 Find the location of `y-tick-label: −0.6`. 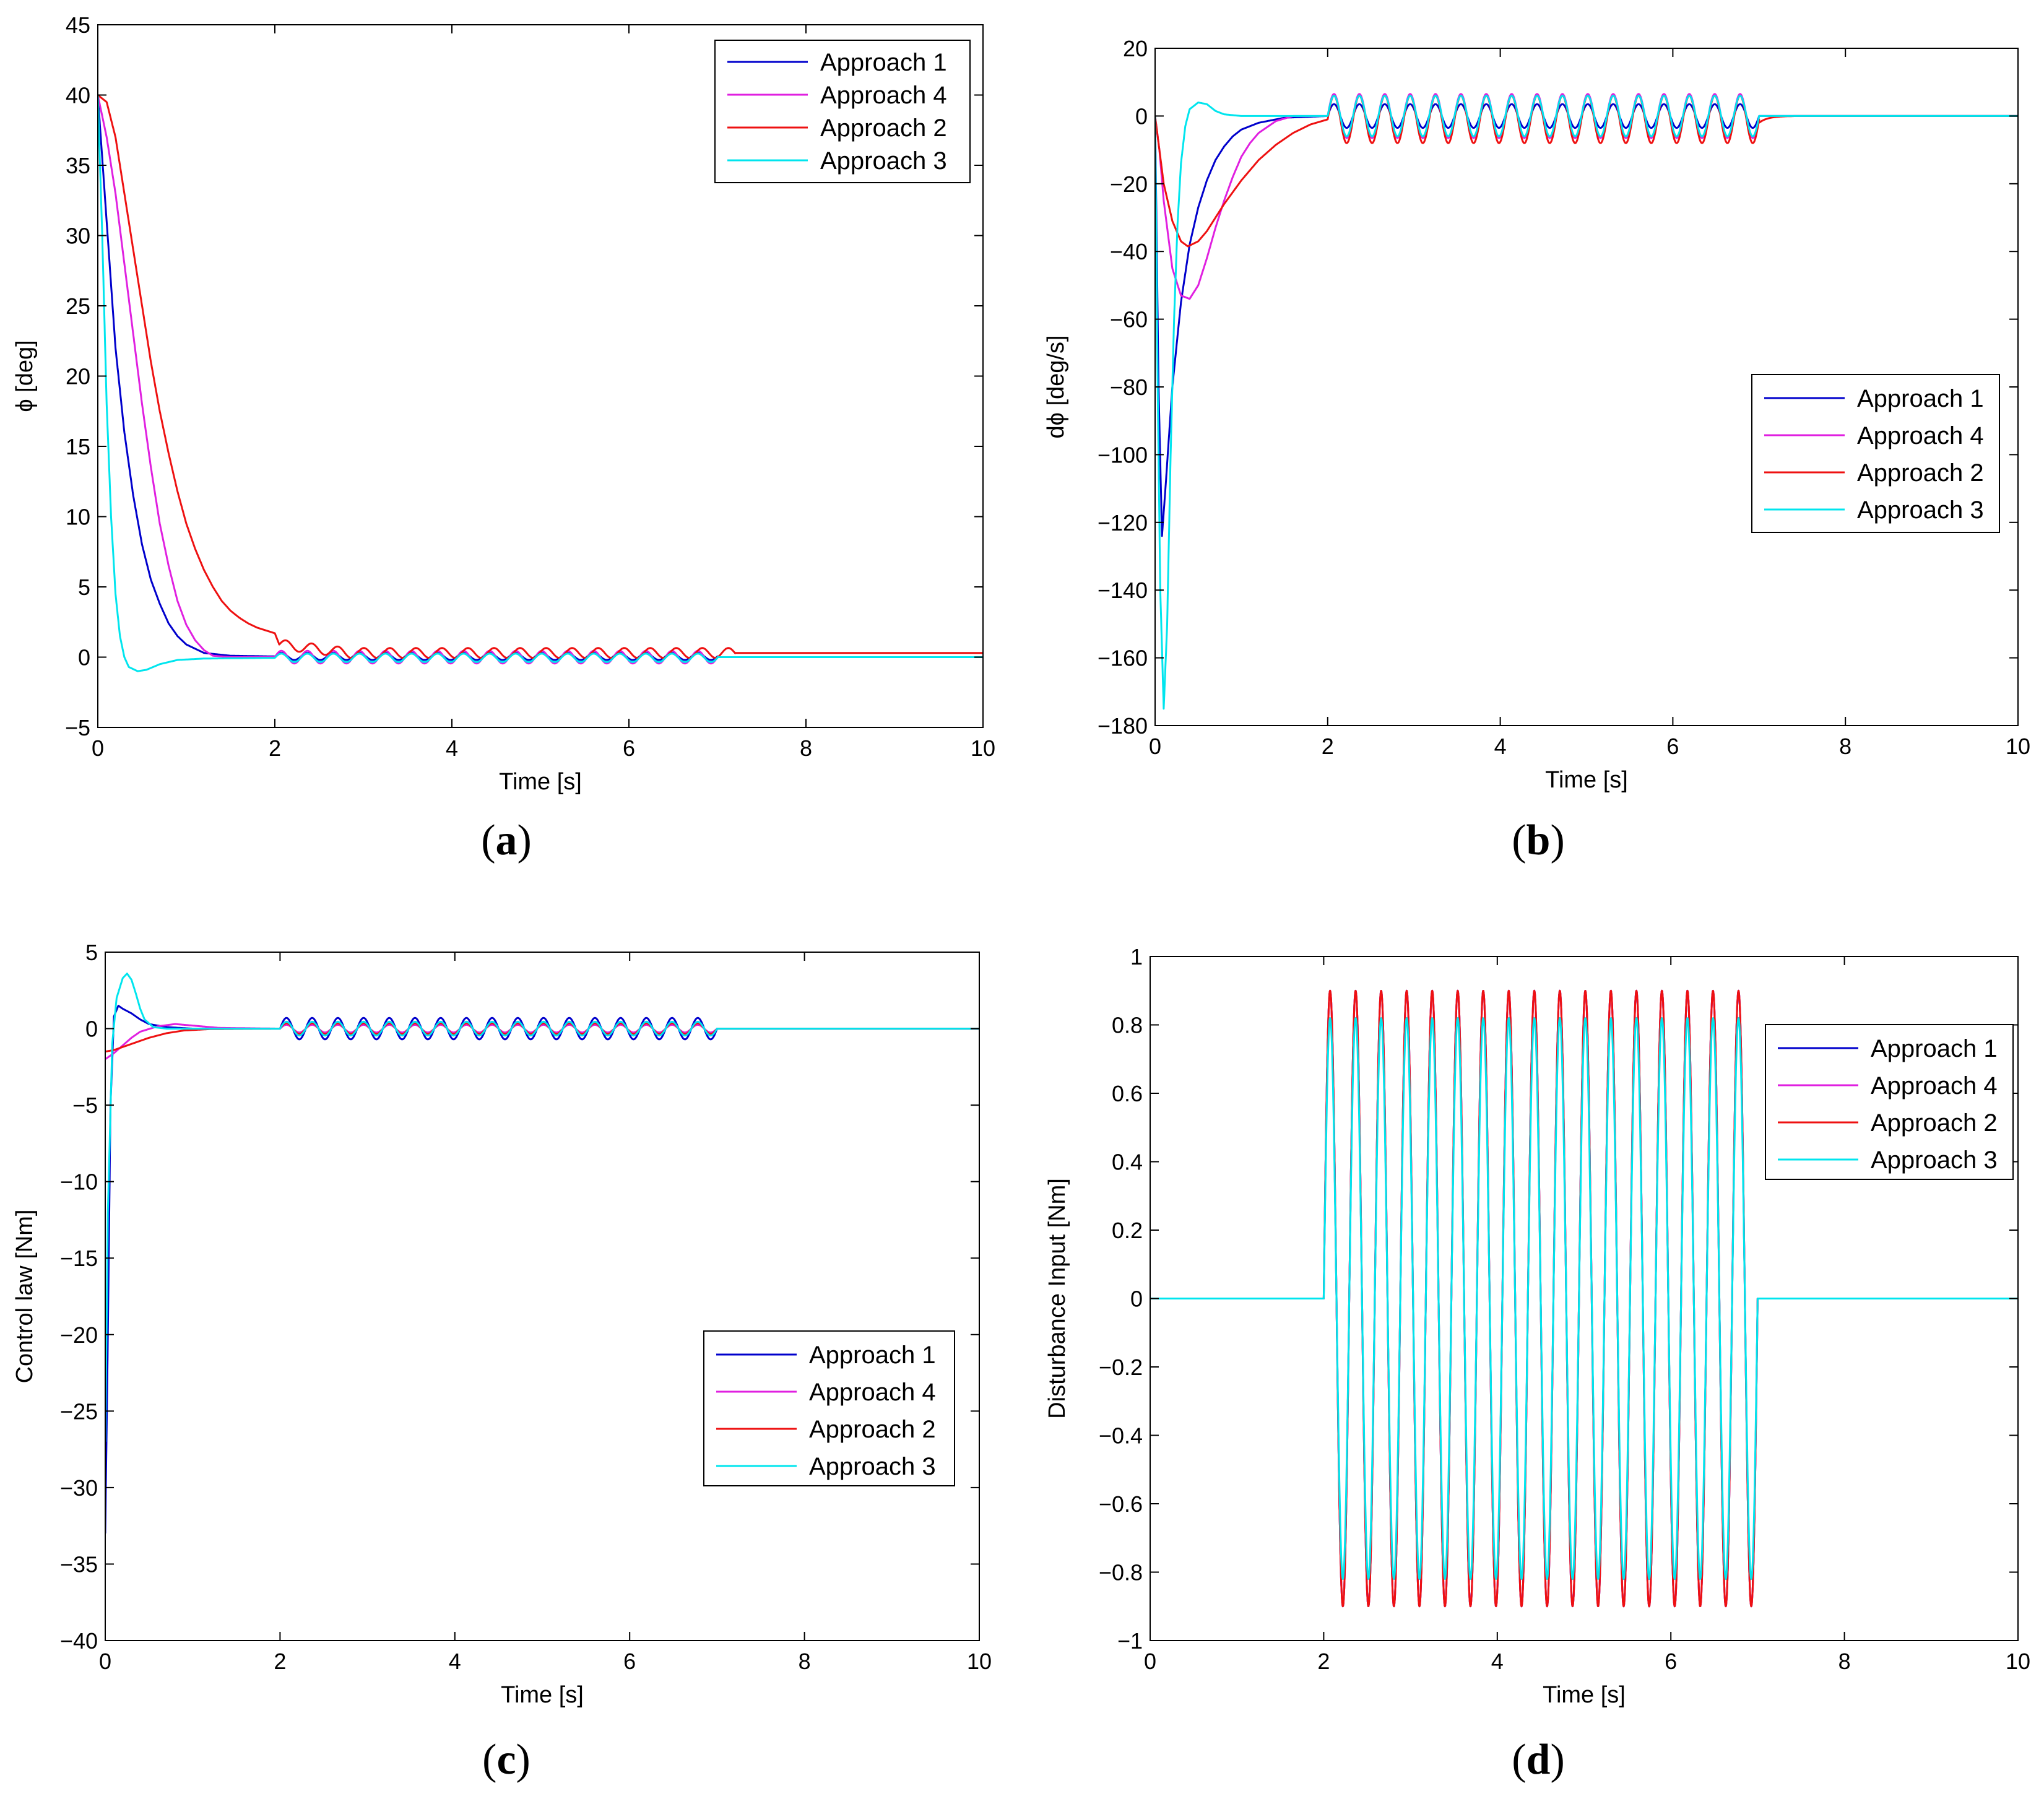

y-tick-label: −0.6 is located at coordinates (1121, 1504).